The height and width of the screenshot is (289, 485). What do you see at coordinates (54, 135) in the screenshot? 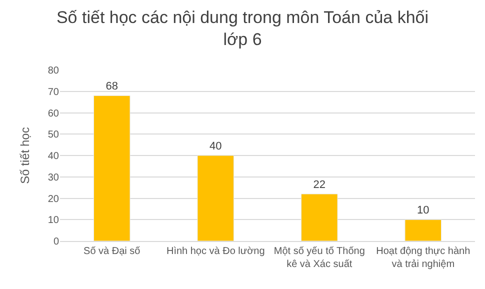
I see `y-tick-label: 50` at bounding box center [54, 135].